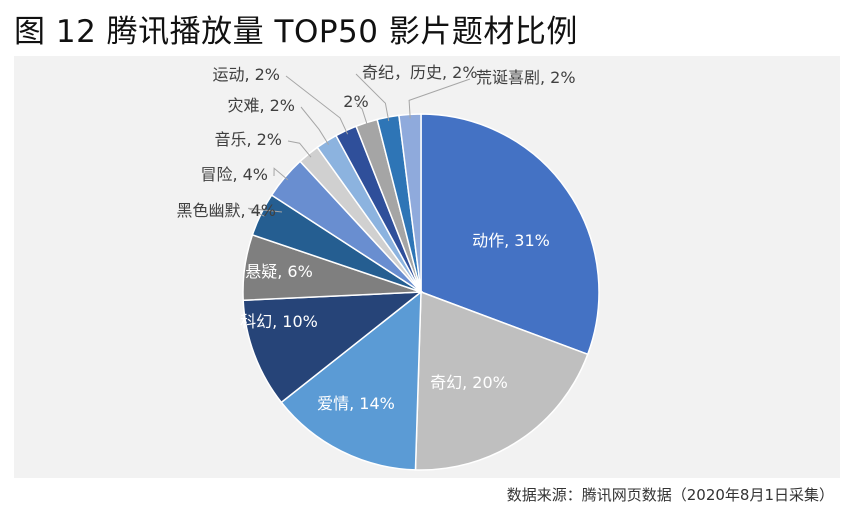 The width and height of the screenshot is (852, 512). Describe the element at coordinates (246, 74) in the screenshot. I see `slice-label: 运动, 2%` at that location.